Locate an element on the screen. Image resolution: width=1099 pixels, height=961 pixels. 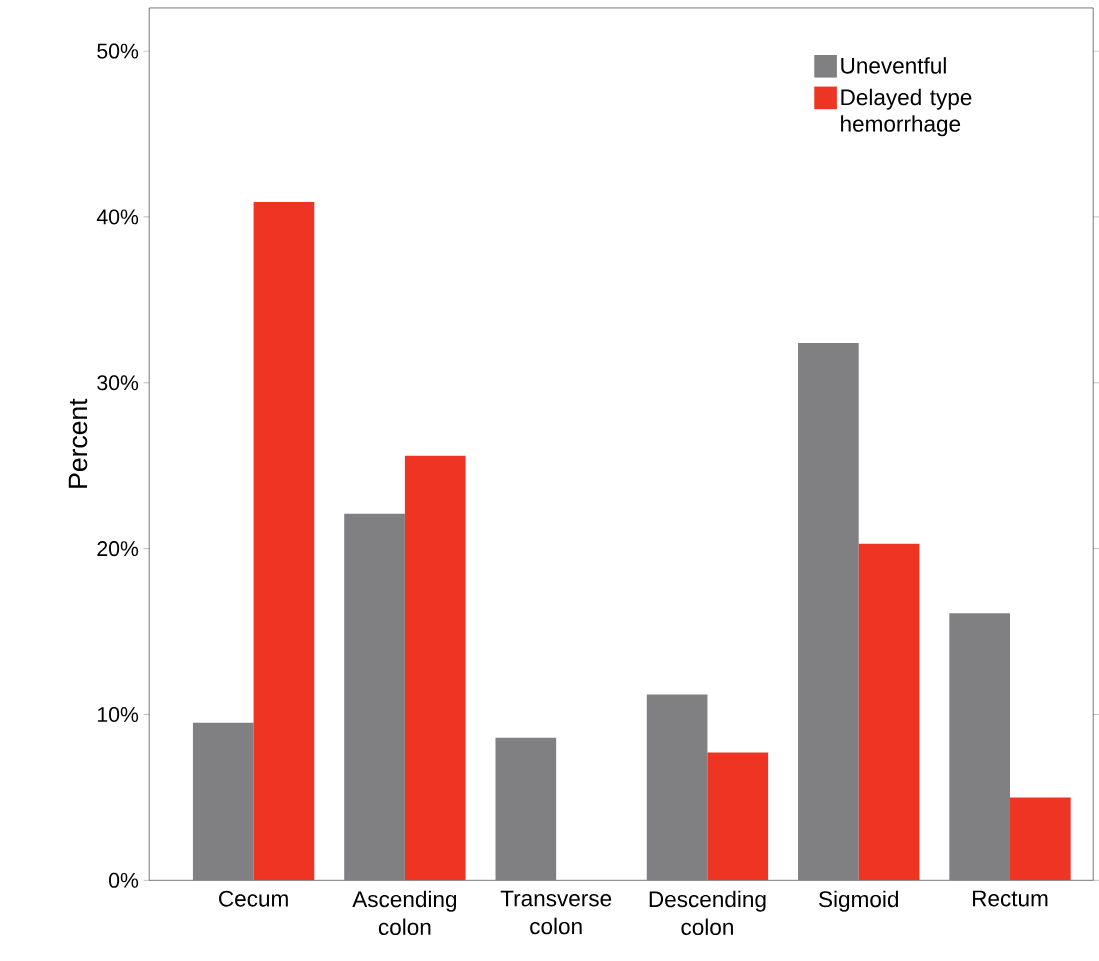
x-tick-label: Descending colon is located at coordinates (707, 913).